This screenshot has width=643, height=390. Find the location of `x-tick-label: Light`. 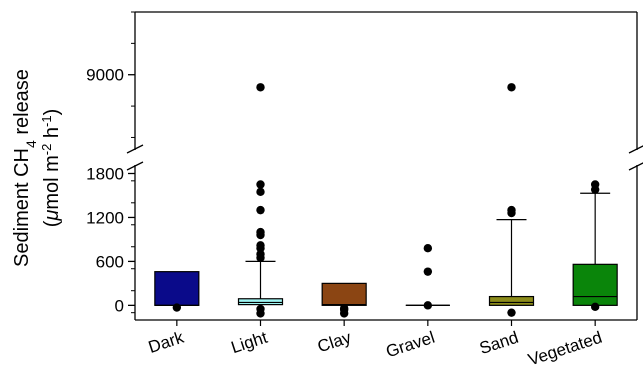

x-tick-label: Light is located at coordinates (249, 343).